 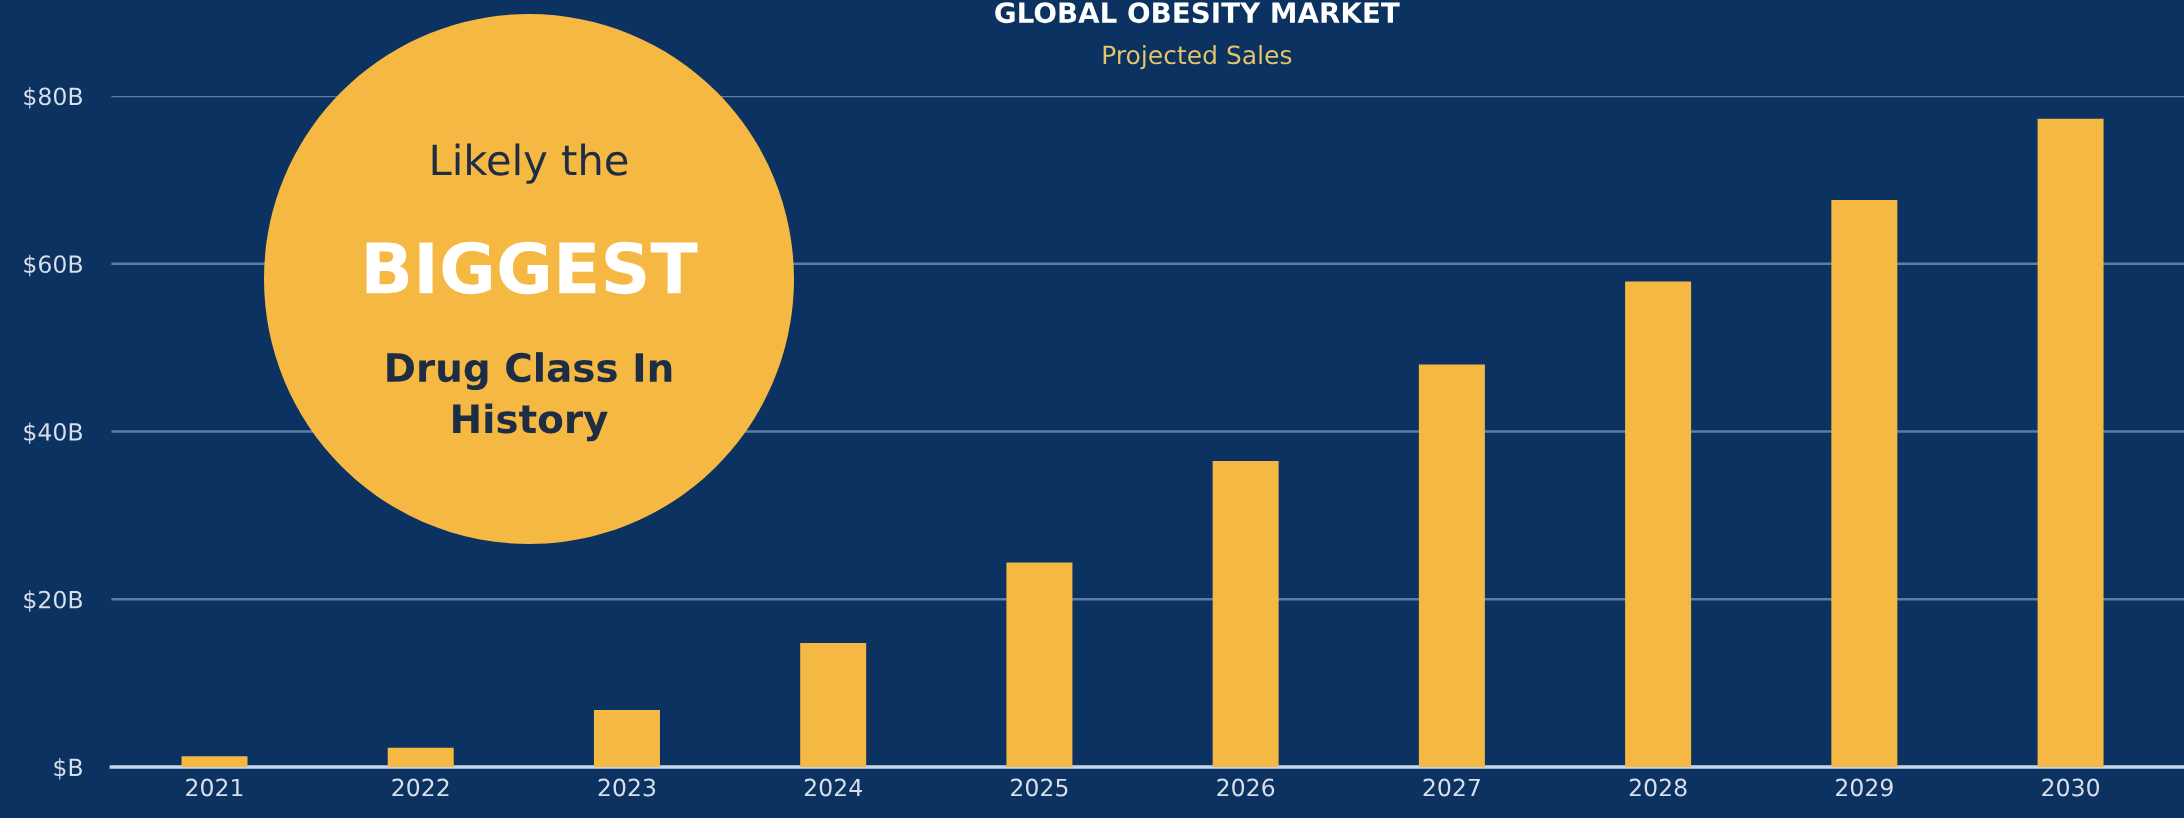 I want to click on chart-title: GLOBAL OBESITY MARKET, so click(x=1197, y=13).